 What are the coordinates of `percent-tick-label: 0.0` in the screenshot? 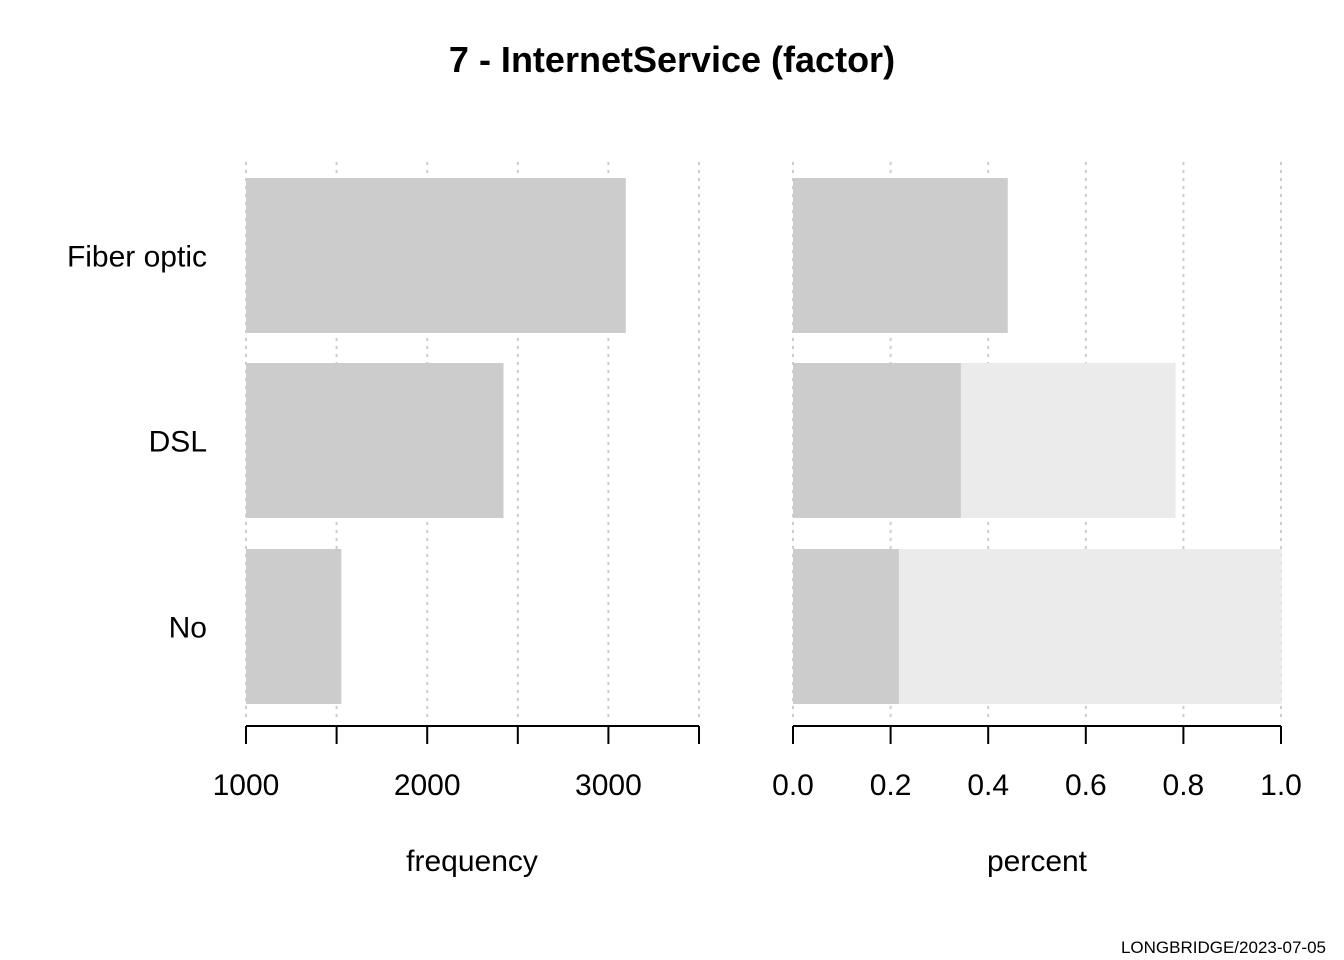 It's located at (793, 785).